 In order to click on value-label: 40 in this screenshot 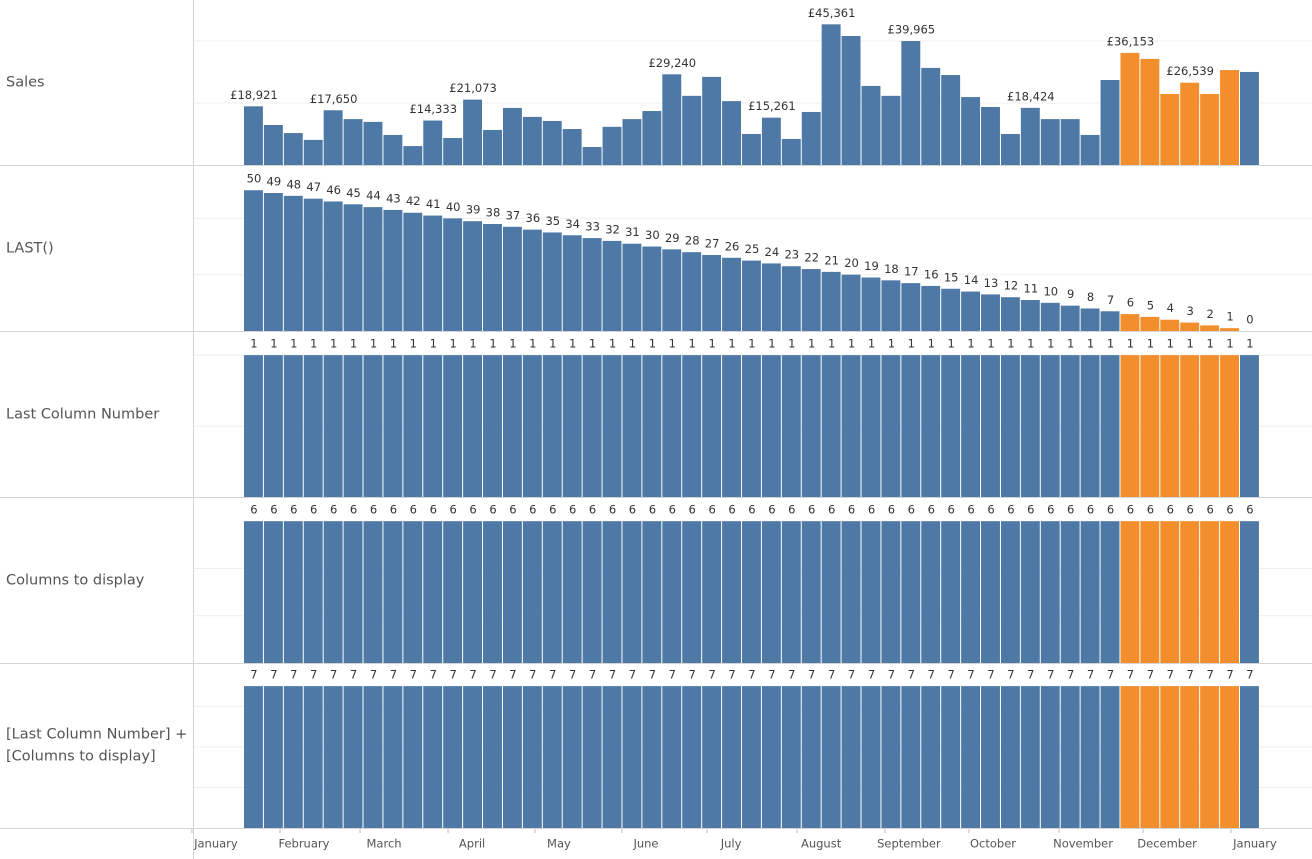, I will do `click(453, 207)`.